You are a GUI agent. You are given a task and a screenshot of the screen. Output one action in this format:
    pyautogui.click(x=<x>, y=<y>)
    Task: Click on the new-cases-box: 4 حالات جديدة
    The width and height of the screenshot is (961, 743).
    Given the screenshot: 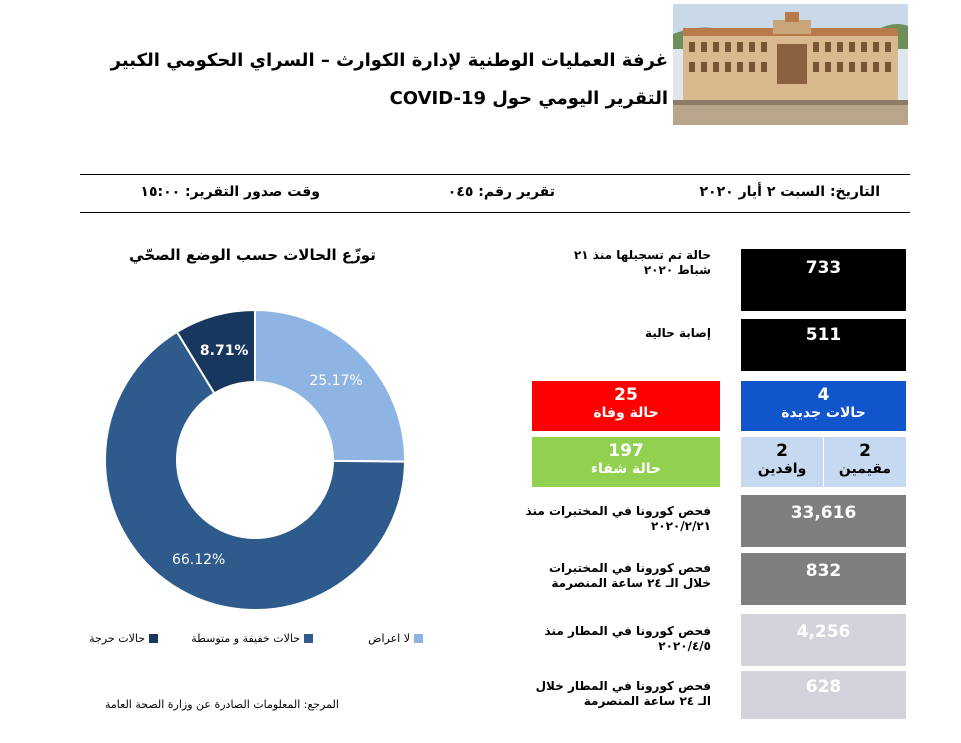 What is the action you would take?
    pyautogui.click(x=823, y=406)
    